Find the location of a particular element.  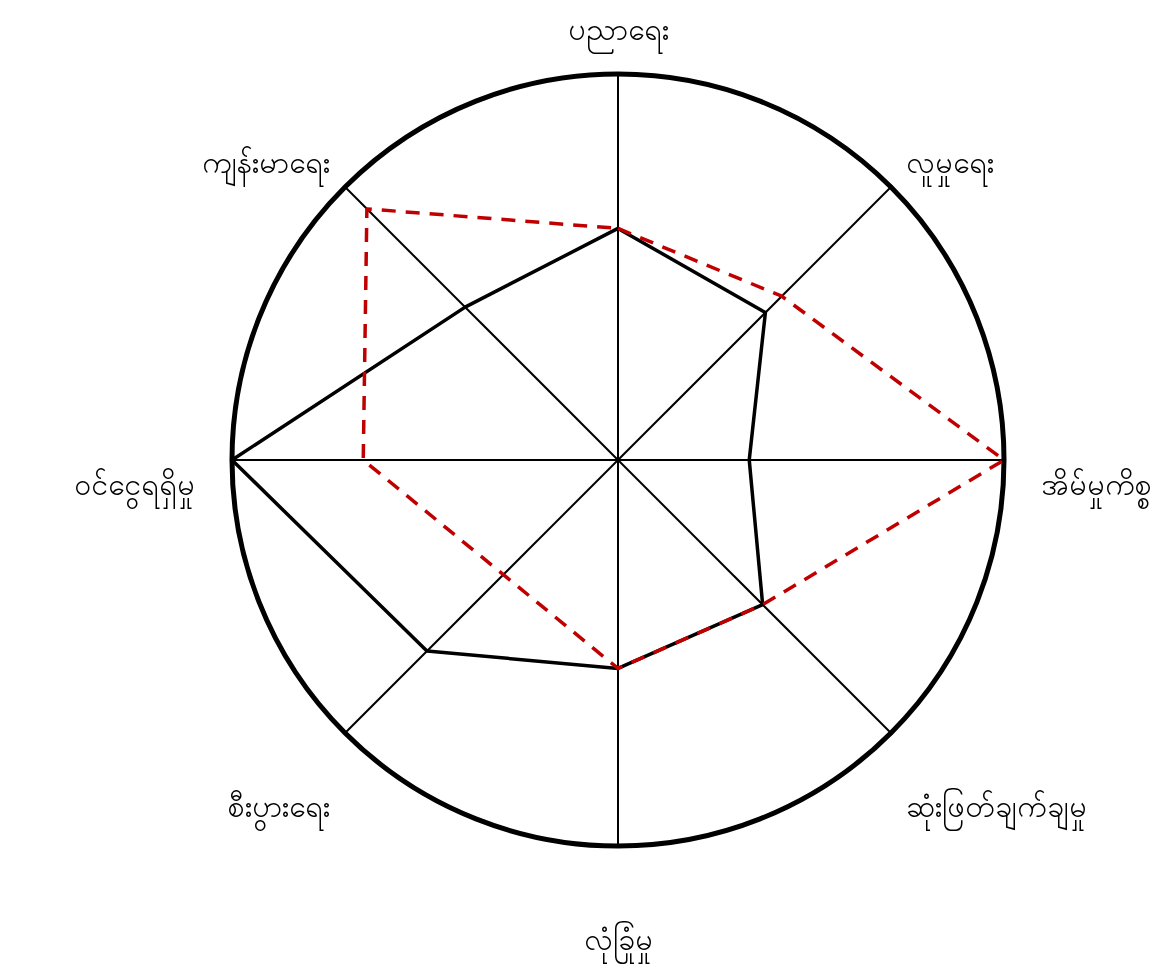

spoke-label: ဆုံးဖြတ်ချက်ချမှု is located at coordinates (996, 809).